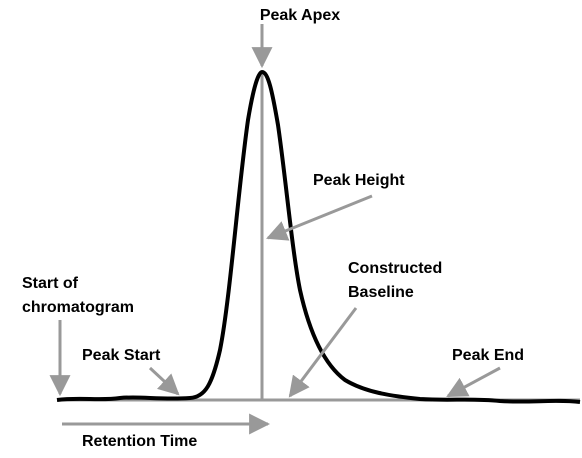 This screenshot has width=582, height=458. What do you see at coordinates (488, 355) in the screenshot?
I see `label: Peak End` at bounding box center [488, 355].